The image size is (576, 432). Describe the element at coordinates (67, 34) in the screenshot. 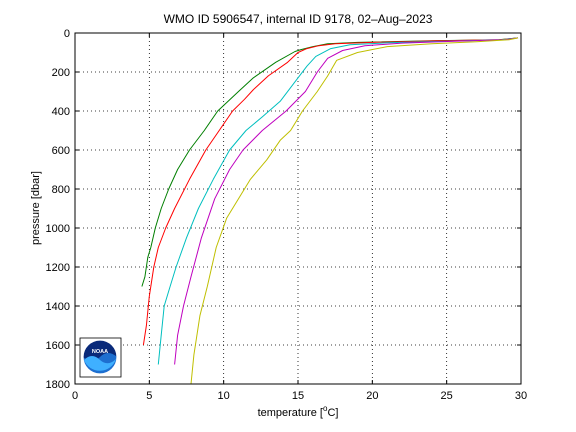

I see `y-tick-label: 0` at that location.